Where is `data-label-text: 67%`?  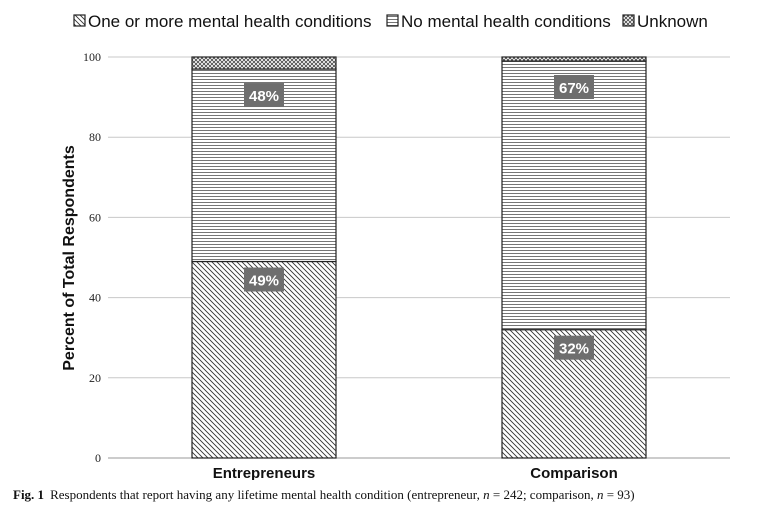
data-label-text: 67% is located at coordinates (574, 88).